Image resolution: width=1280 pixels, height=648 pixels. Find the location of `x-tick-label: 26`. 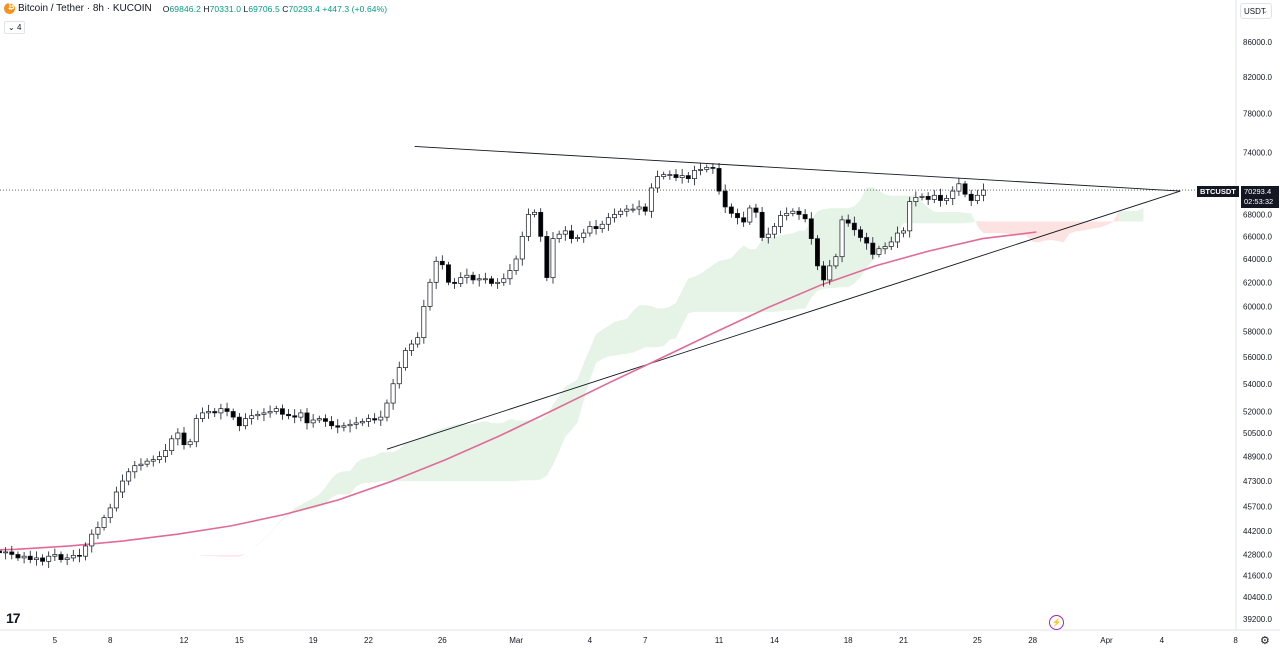

x-tick-label: 26 is located at coordinates (442, 640).